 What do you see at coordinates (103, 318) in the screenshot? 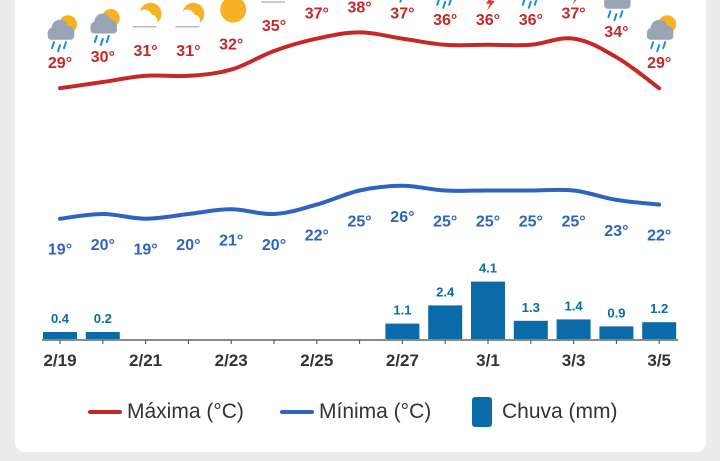
I see `rain-value-label: 0.2` at bounding box center [103, 318].